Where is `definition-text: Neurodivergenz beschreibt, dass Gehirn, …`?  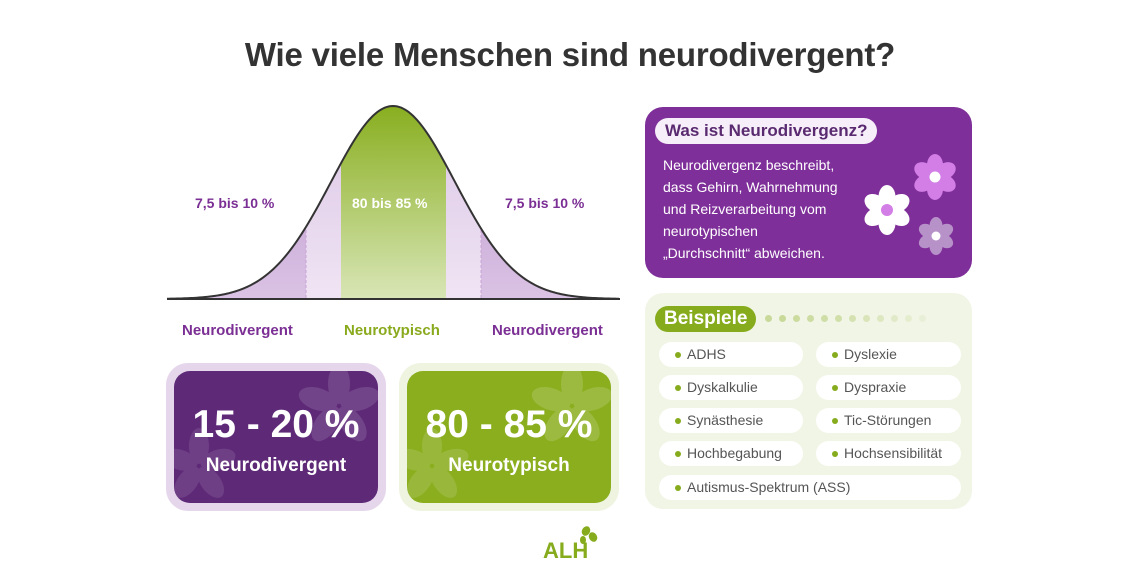 definition-text: Neurodivergenz beschreibt, dass Gehirn, … is located at coordinates (773, 209).